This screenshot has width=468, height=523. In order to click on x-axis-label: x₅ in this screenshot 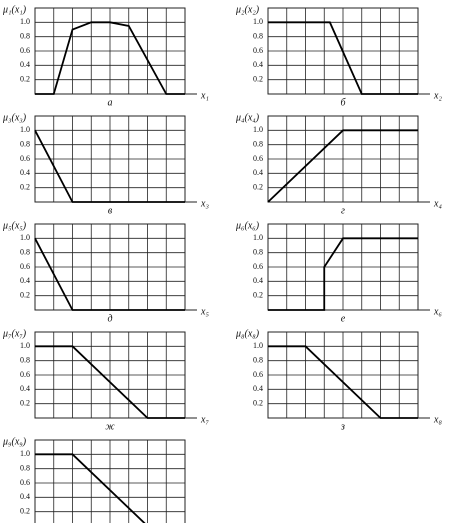, I will do `click(204, 311)`.